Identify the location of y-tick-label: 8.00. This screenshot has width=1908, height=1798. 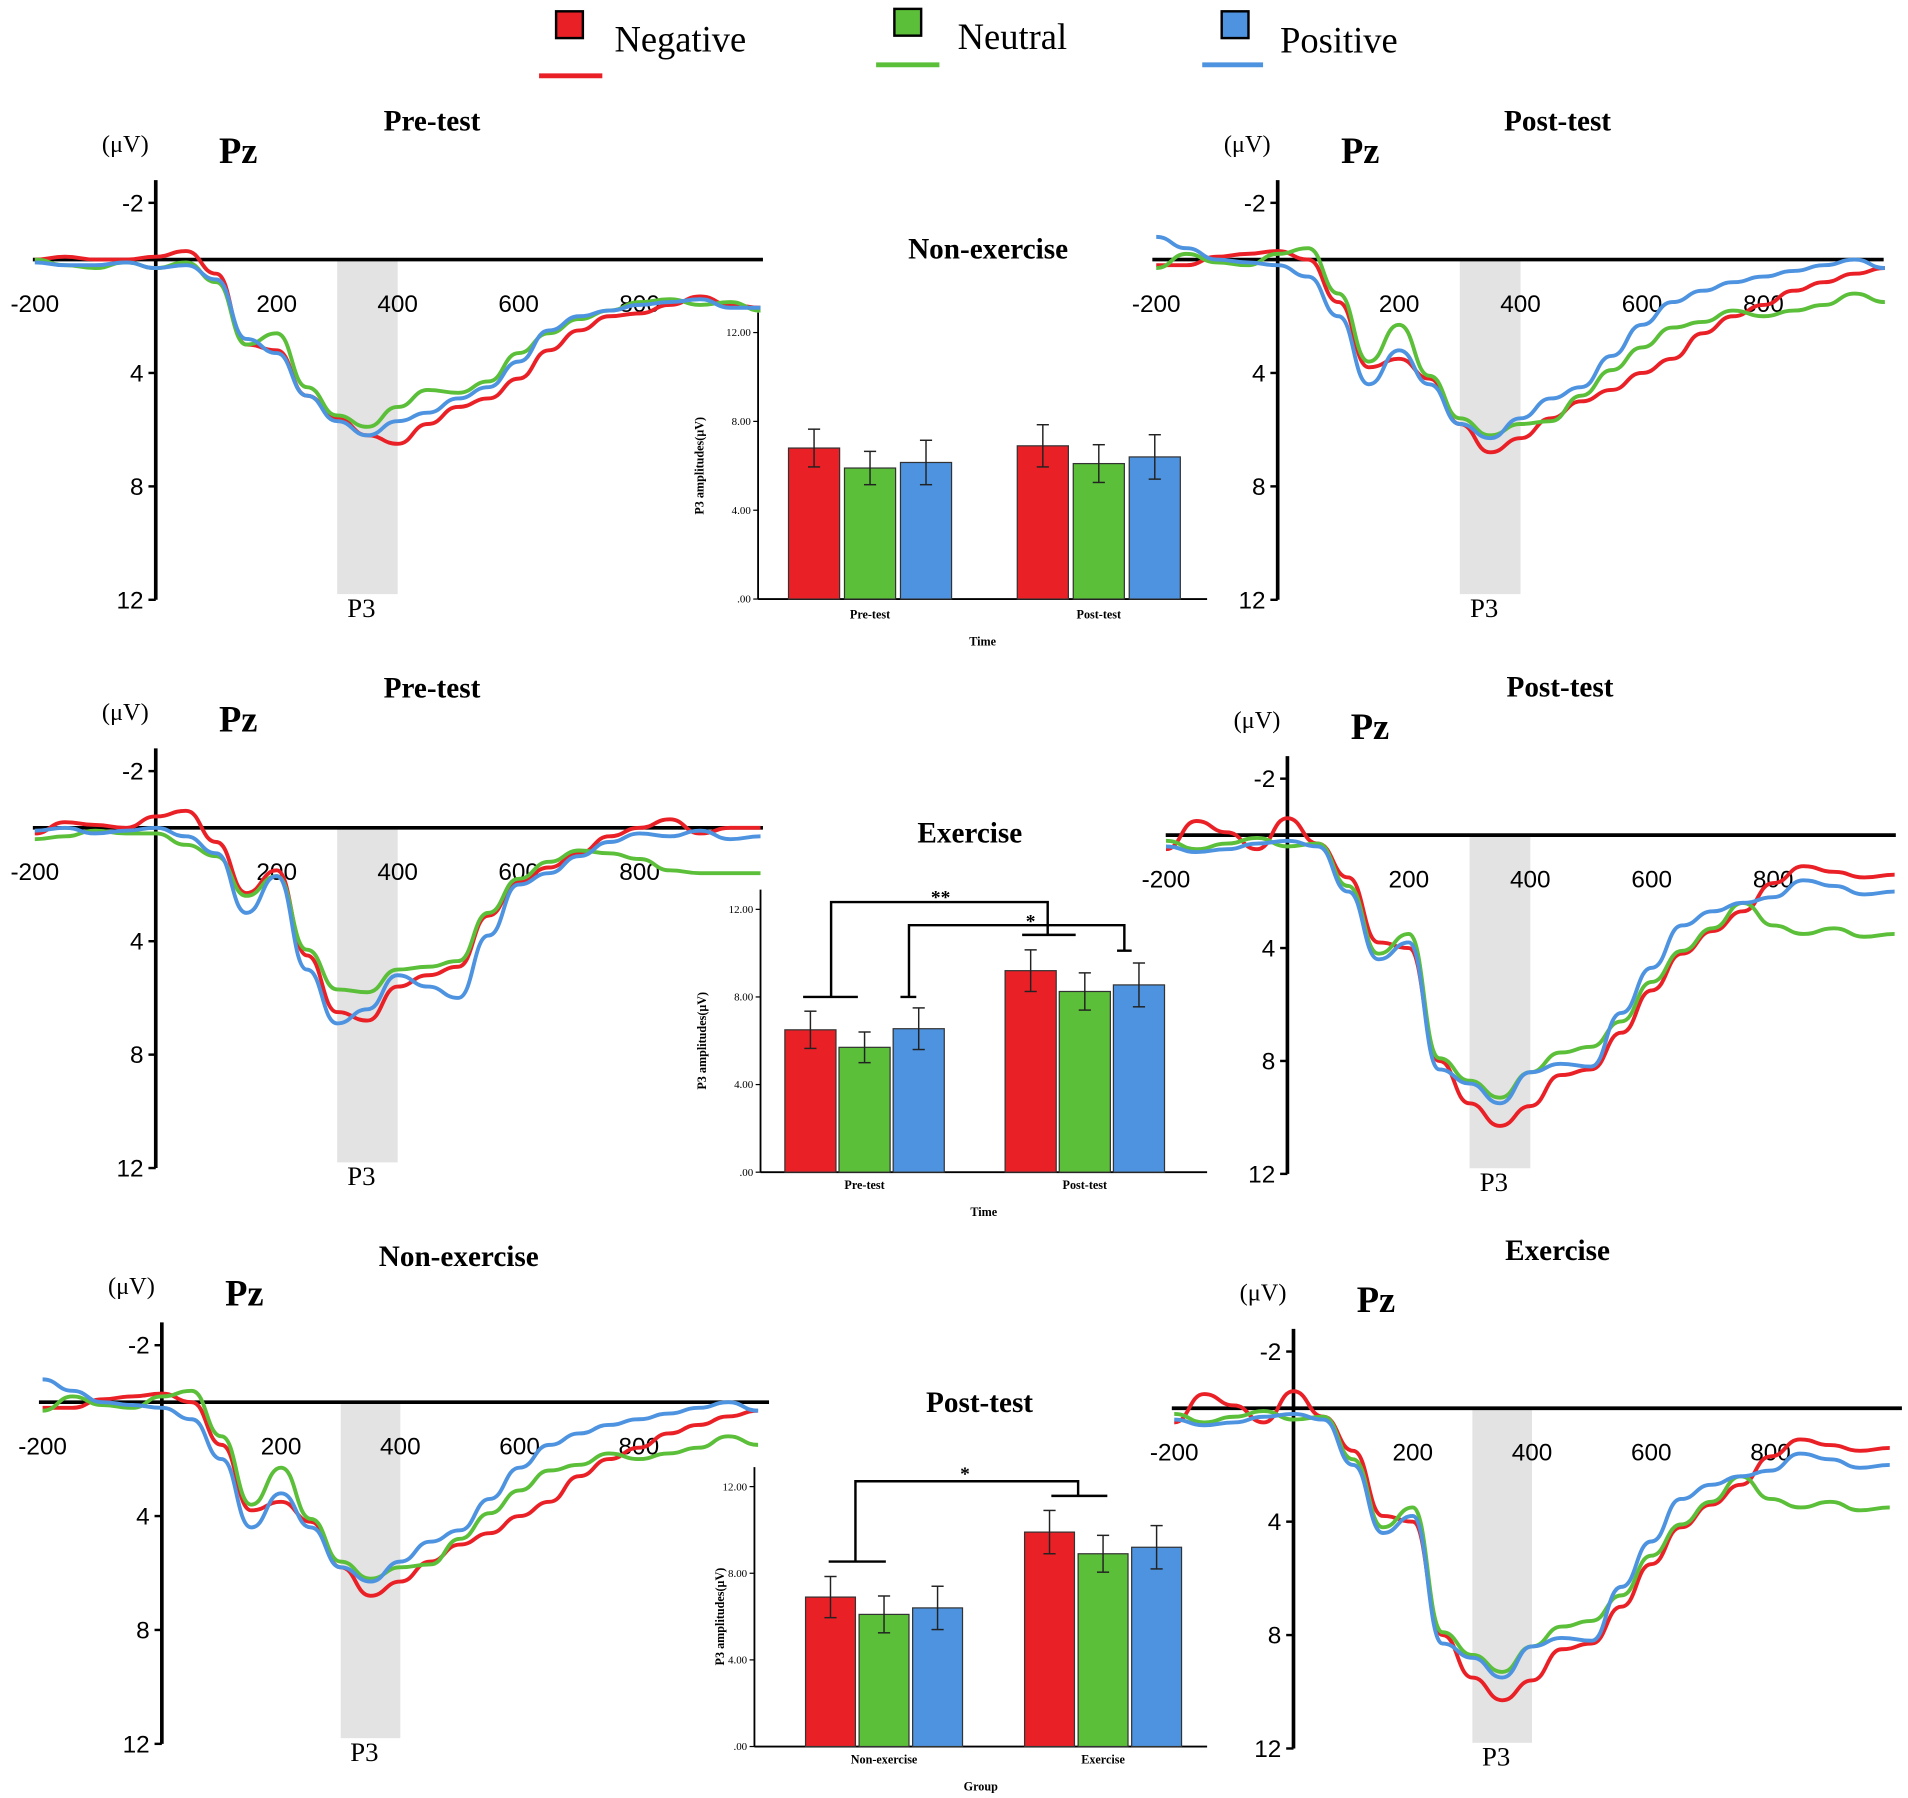
(742, 422).